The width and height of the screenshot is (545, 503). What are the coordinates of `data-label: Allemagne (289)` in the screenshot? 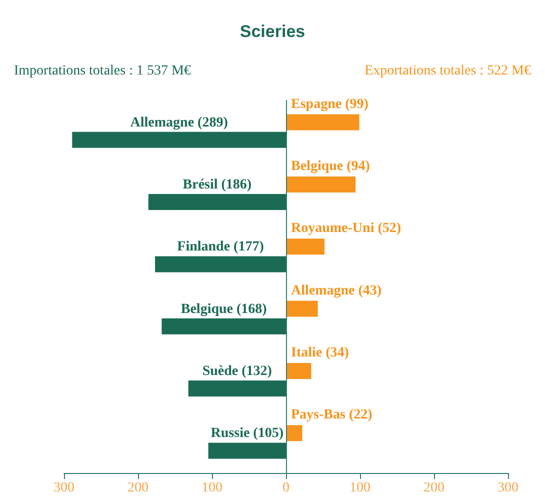 It's located at (179, 122).